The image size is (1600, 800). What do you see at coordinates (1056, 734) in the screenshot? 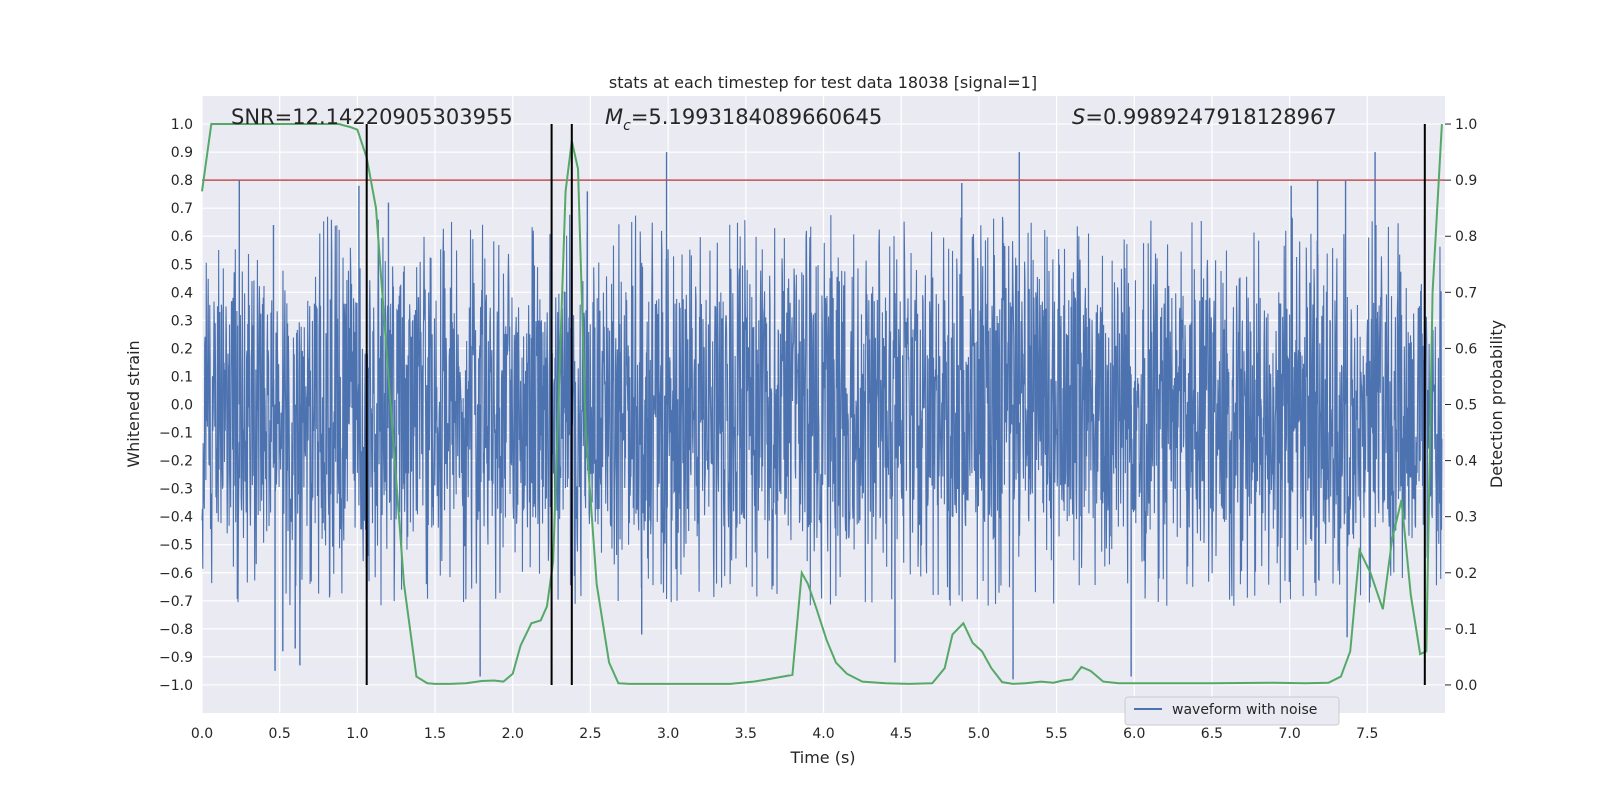
I see `x-tick-label: 5.5` at bounding box center [1056, 734].